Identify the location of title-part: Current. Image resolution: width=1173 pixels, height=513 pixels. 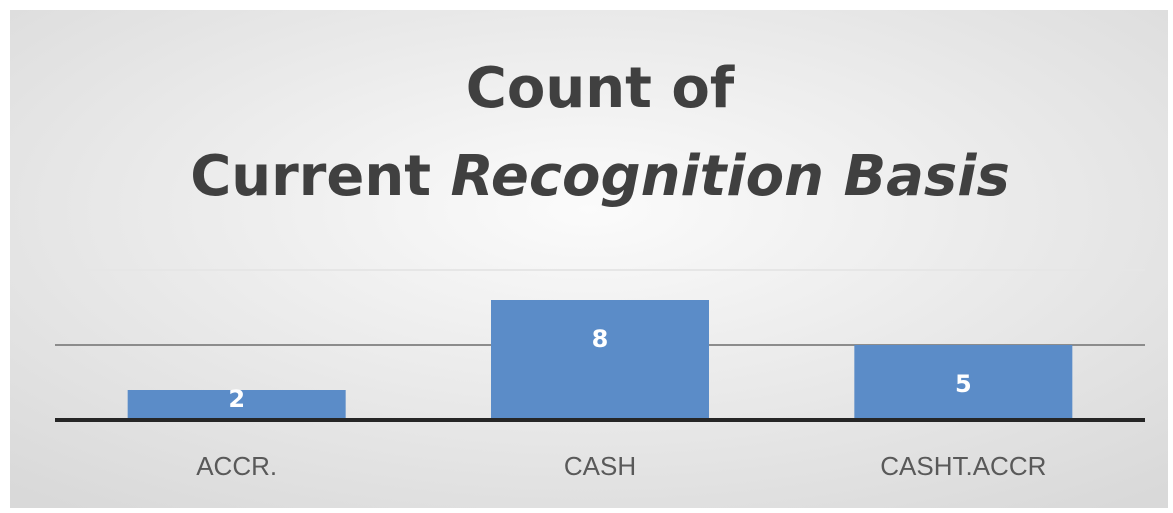
(310, 176).